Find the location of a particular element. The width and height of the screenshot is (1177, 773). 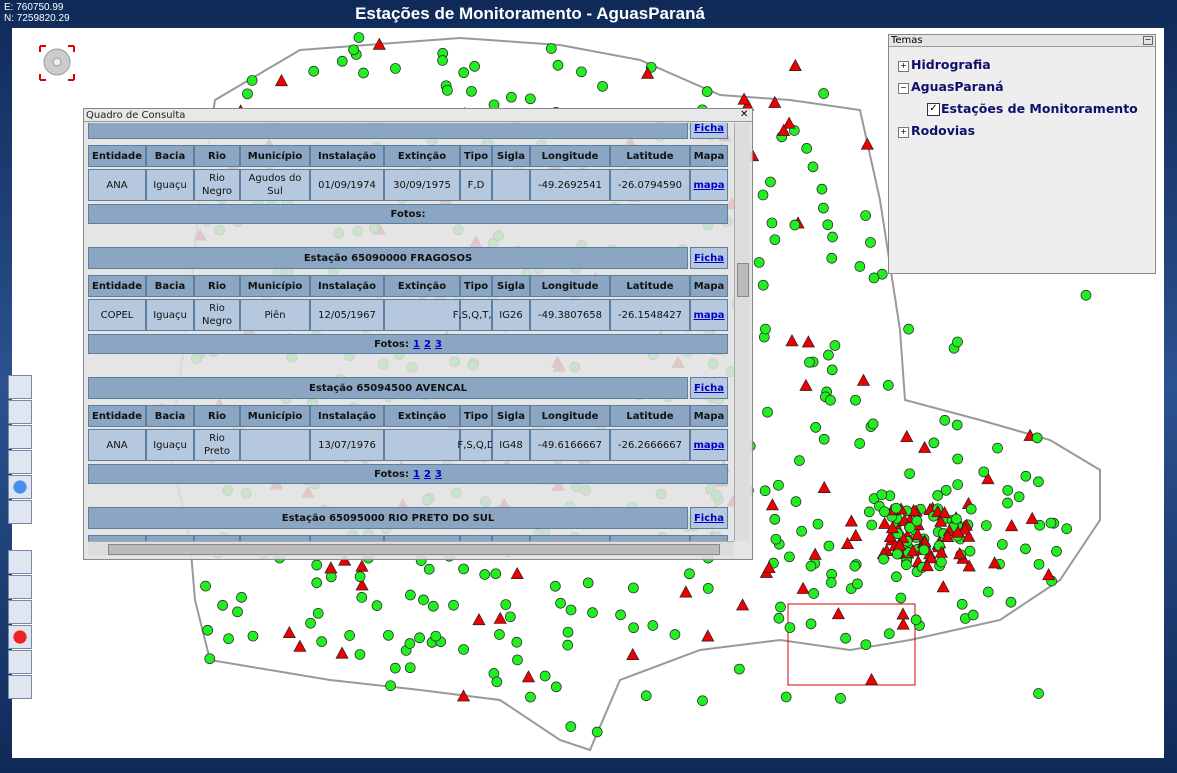

layer-label: Estações de Monitoramento is located at coordinates (1039, 108).